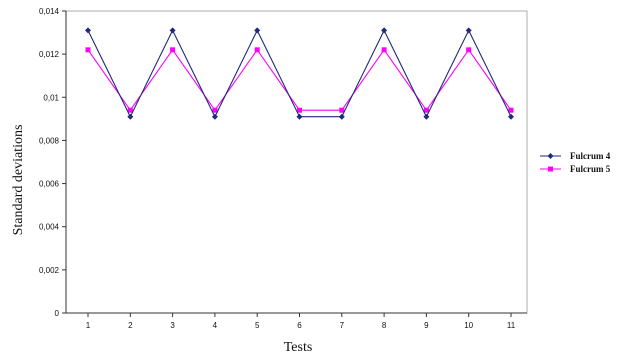 The width and height of the screenshot is (621, 358). I want to click on x-tick-label: 7, so click(342, 325).